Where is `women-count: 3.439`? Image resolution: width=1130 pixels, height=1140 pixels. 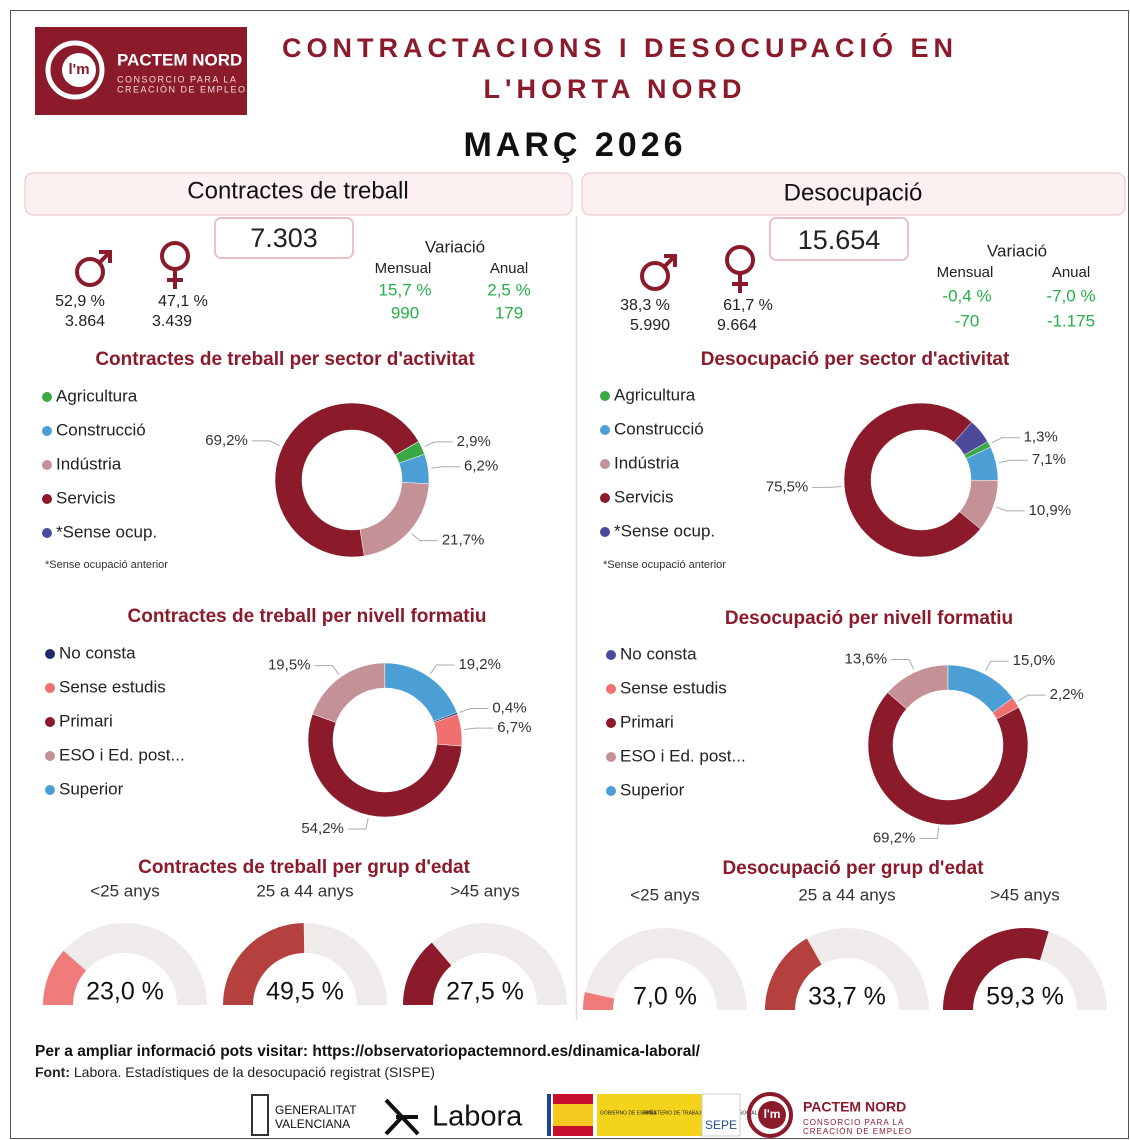 women-count: 3.439 is located at coordinates (172, 321).